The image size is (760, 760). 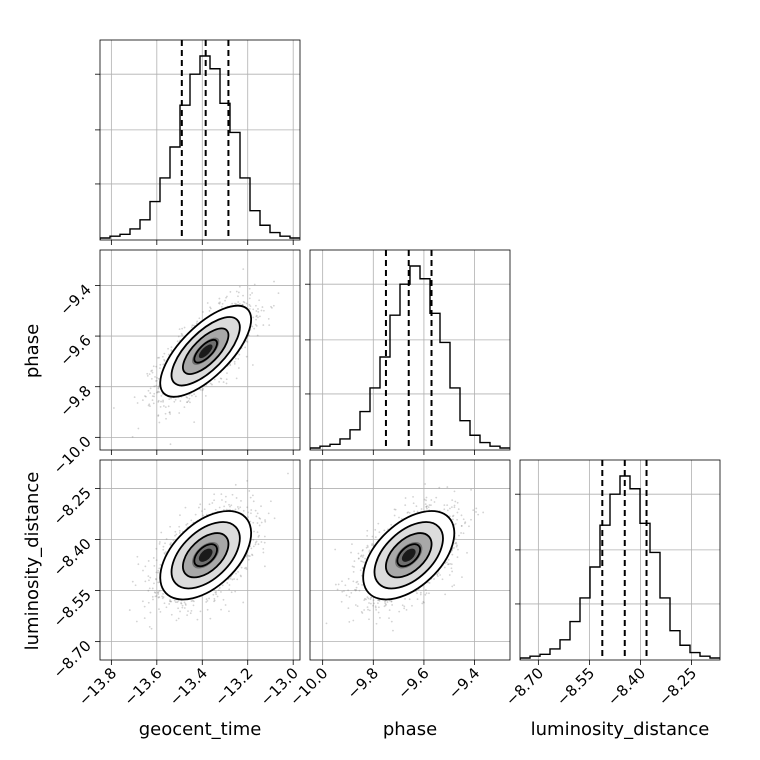 What do you see at coordinates (206, 351) in the screenshot?
I see `contour-2-sigma` at bounding box center [206, 351].